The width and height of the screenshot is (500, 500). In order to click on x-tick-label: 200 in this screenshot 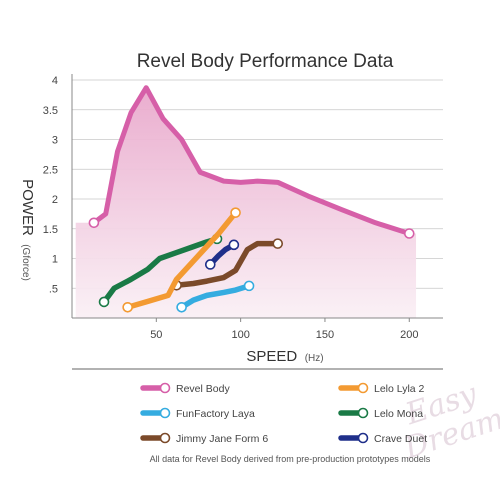, I will do `click(409, 335)`.